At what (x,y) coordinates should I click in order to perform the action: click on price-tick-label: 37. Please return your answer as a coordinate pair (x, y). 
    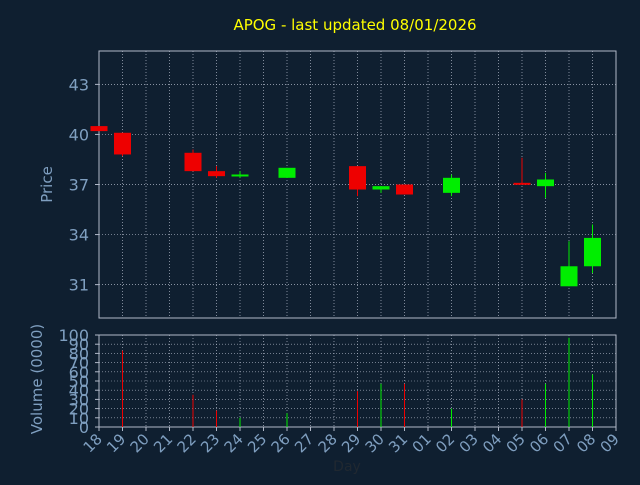
    Looking at the image, I should click on (79, 185).